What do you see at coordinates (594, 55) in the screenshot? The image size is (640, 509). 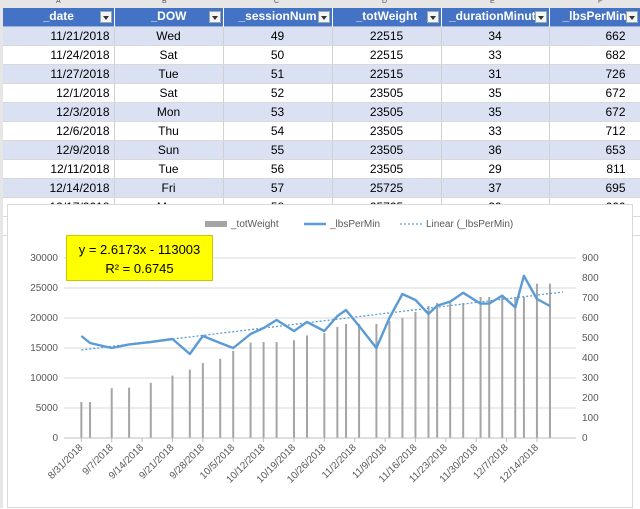 I see `cell-lbs: 682` at bounding box center [594, 55].